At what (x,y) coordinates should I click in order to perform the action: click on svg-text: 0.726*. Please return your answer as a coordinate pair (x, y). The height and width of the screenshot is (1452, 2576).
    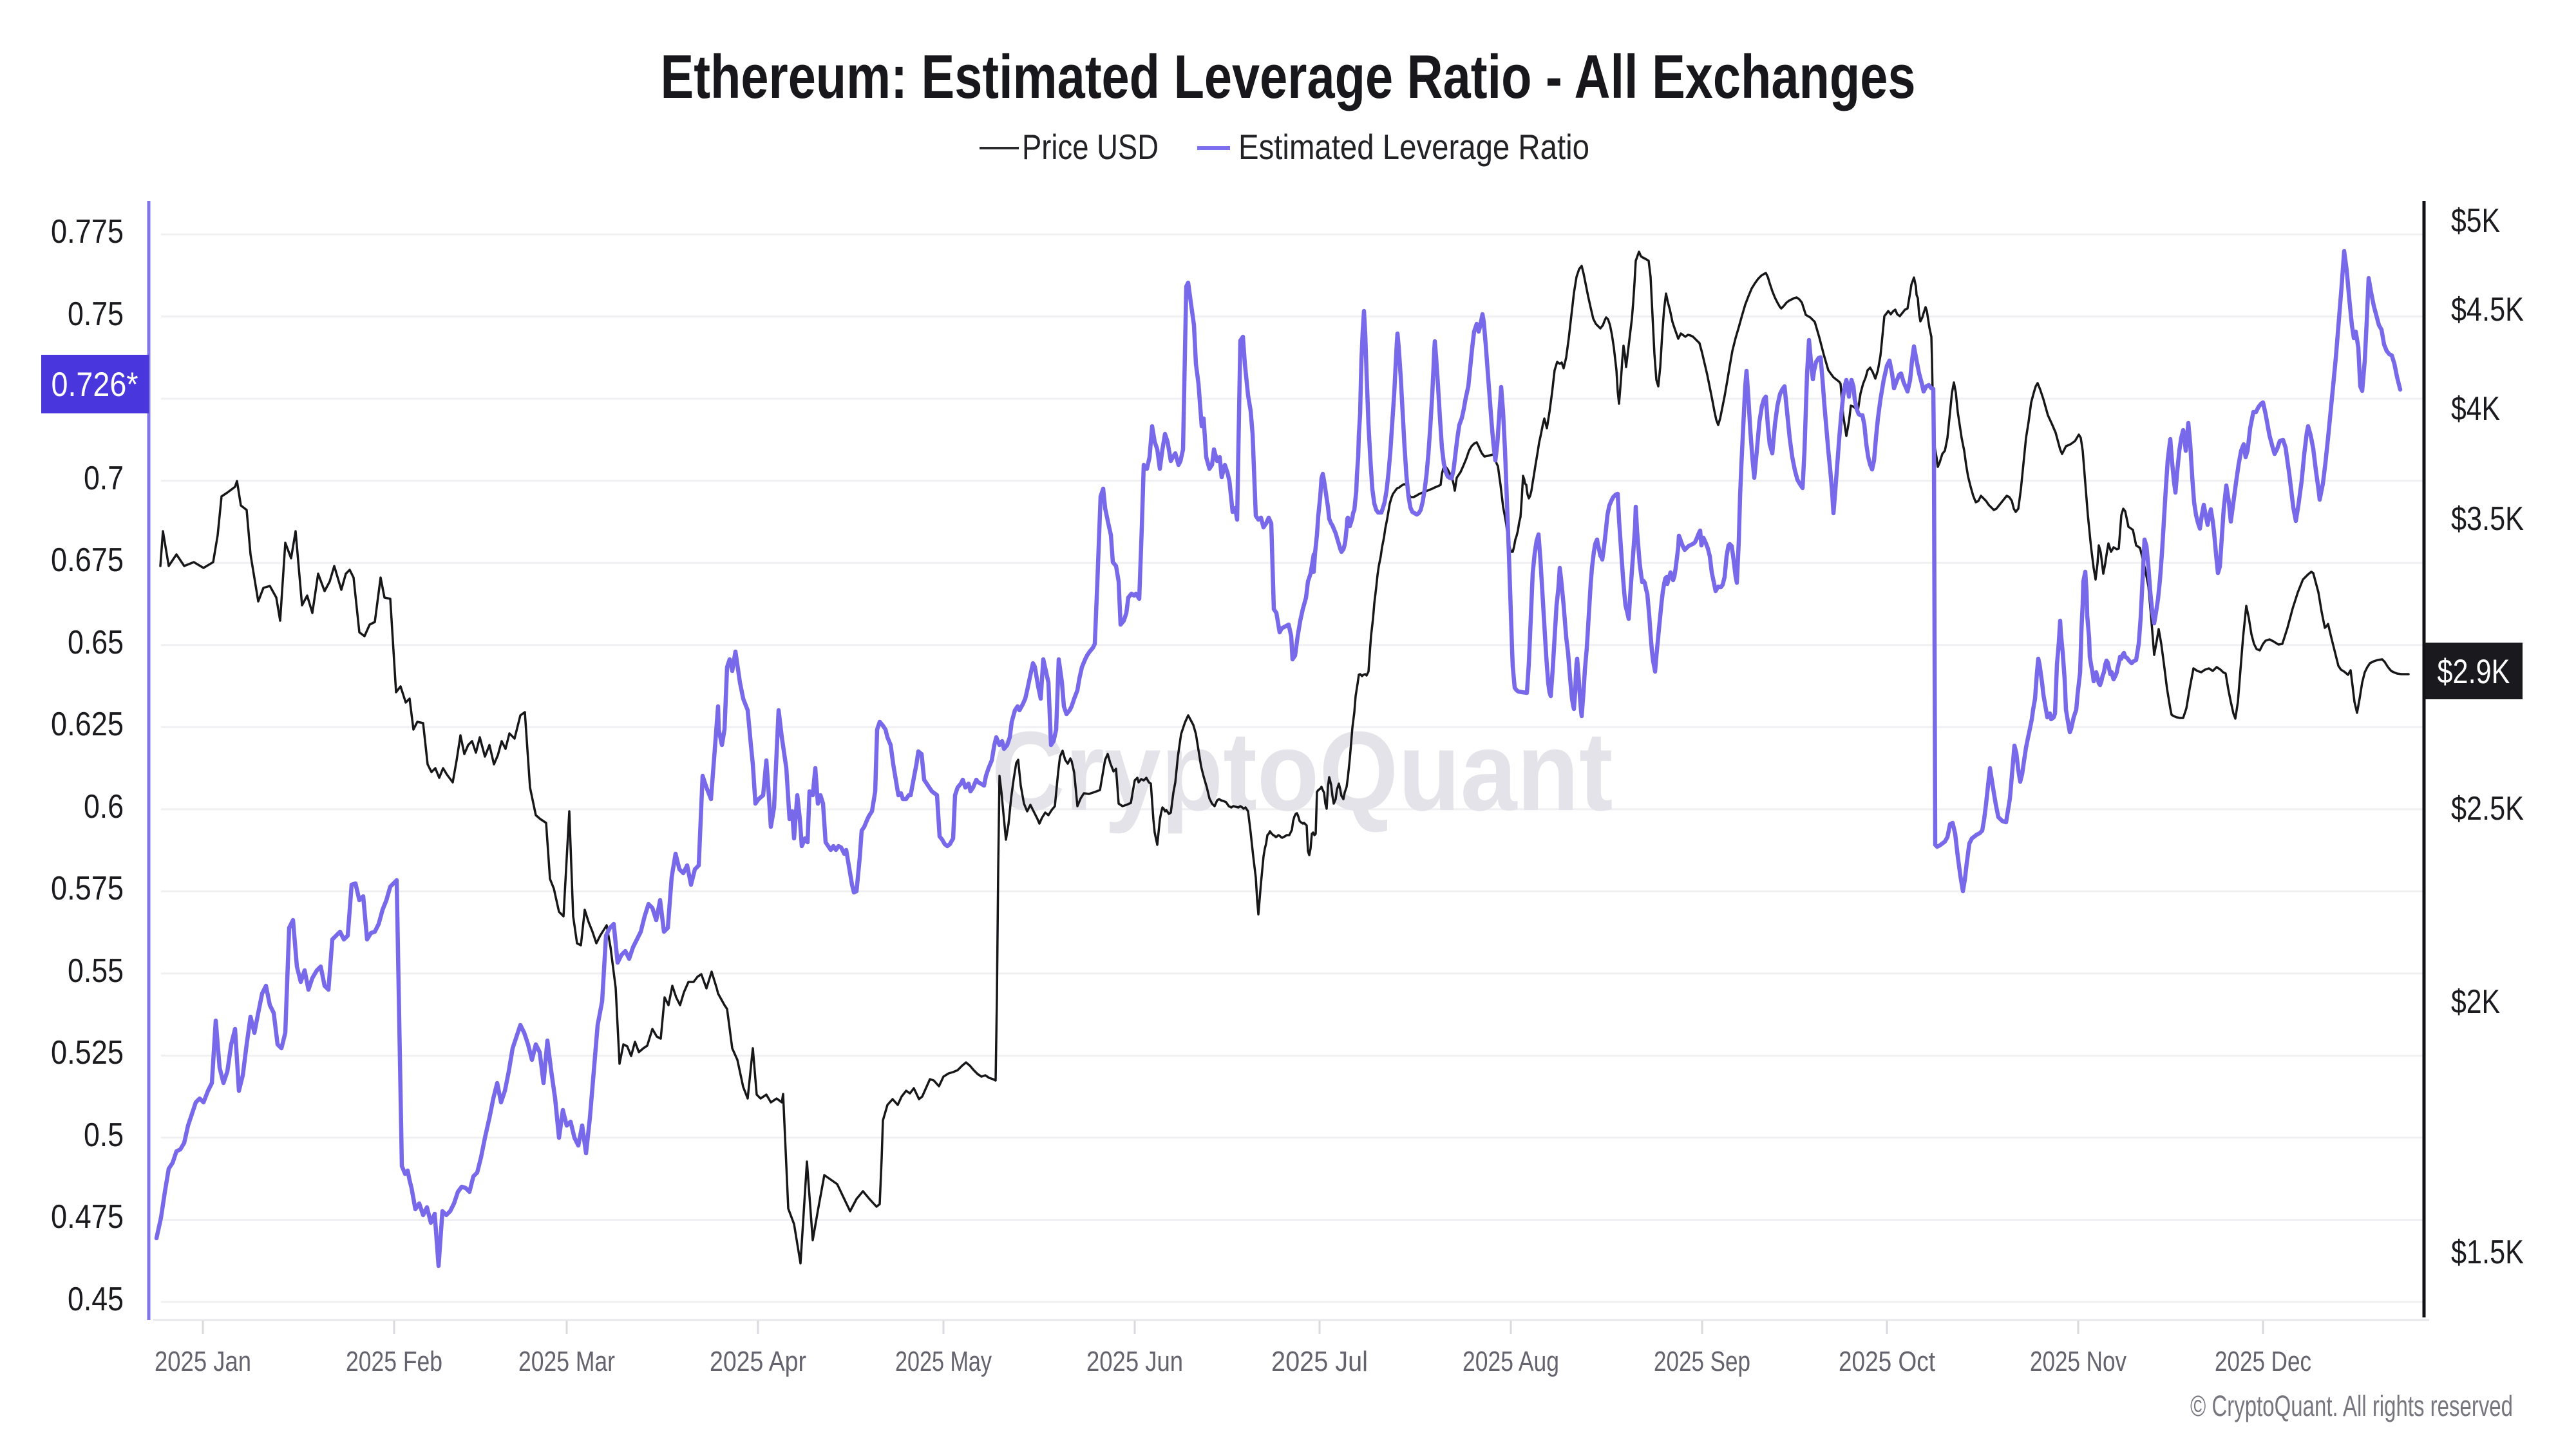
    Looking at the image, I should click on (95, 385).